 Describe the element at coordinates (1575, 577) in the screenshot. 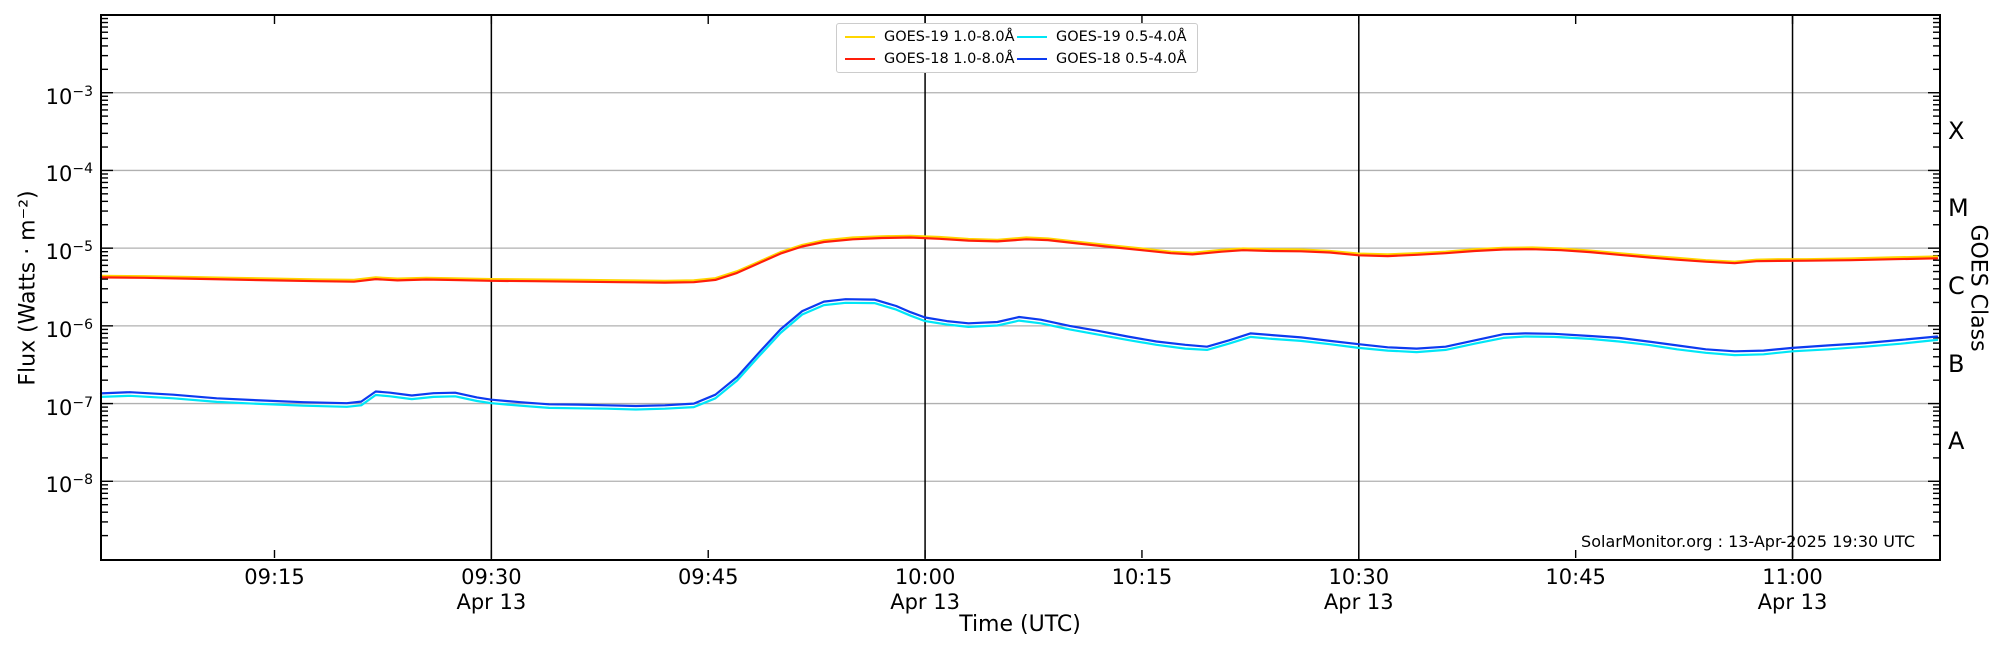

I see `x-tick-label: 10:45` at that location.